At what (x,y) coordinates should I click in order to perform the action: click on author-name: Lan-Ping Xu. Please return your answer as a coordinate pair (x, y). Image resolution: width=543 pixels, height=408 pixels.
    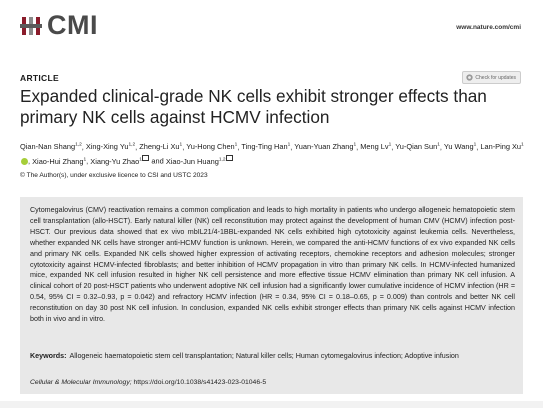
    Looking at the image, I should click on (501, 147).